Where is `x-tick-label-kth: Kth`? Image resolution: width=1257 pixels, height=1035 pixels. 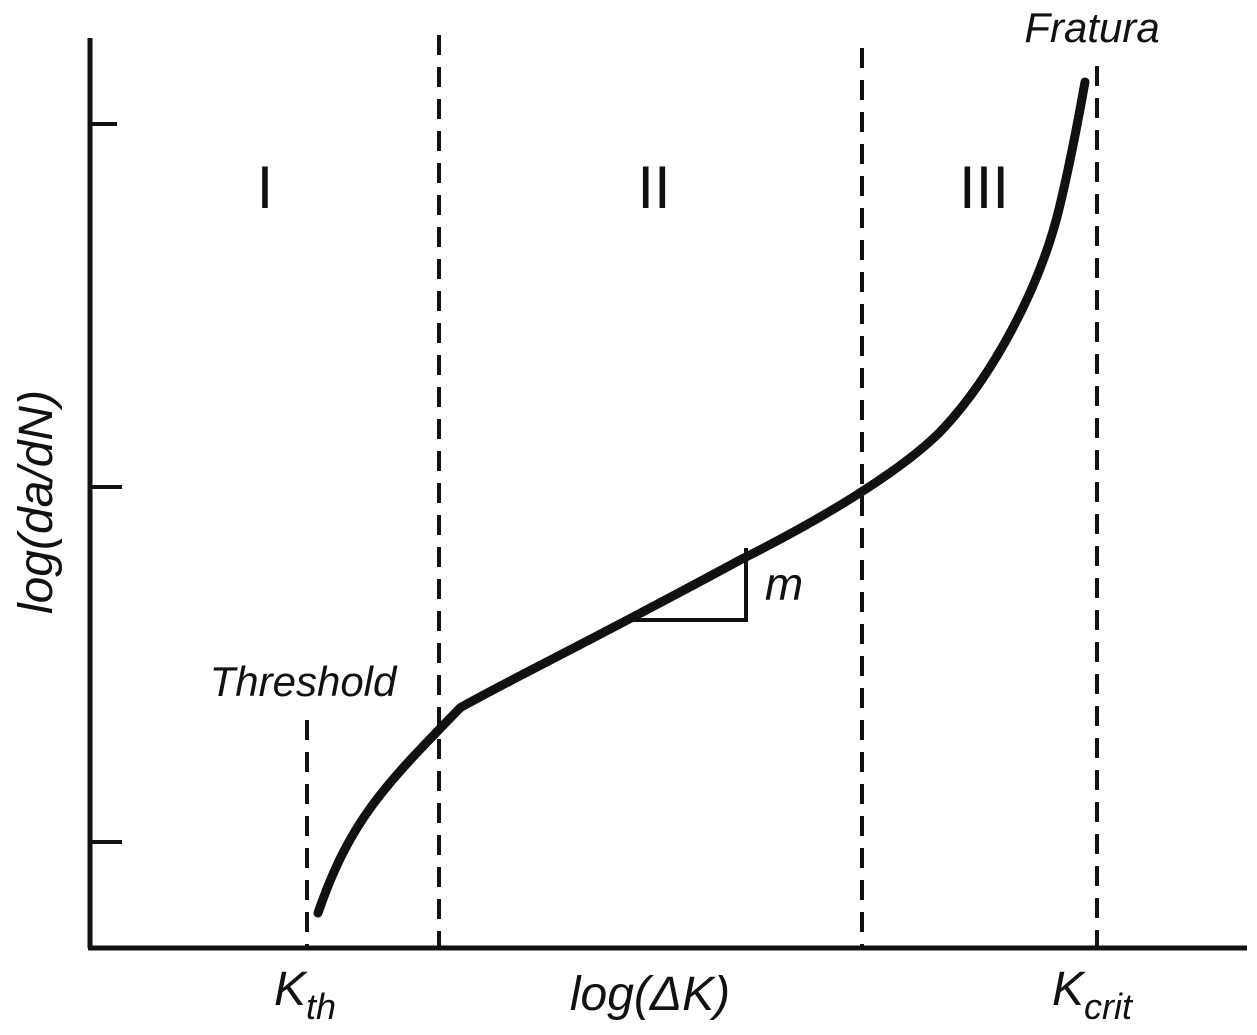 x-tick-label-kth: Kth is located at coordinates (305, 995).